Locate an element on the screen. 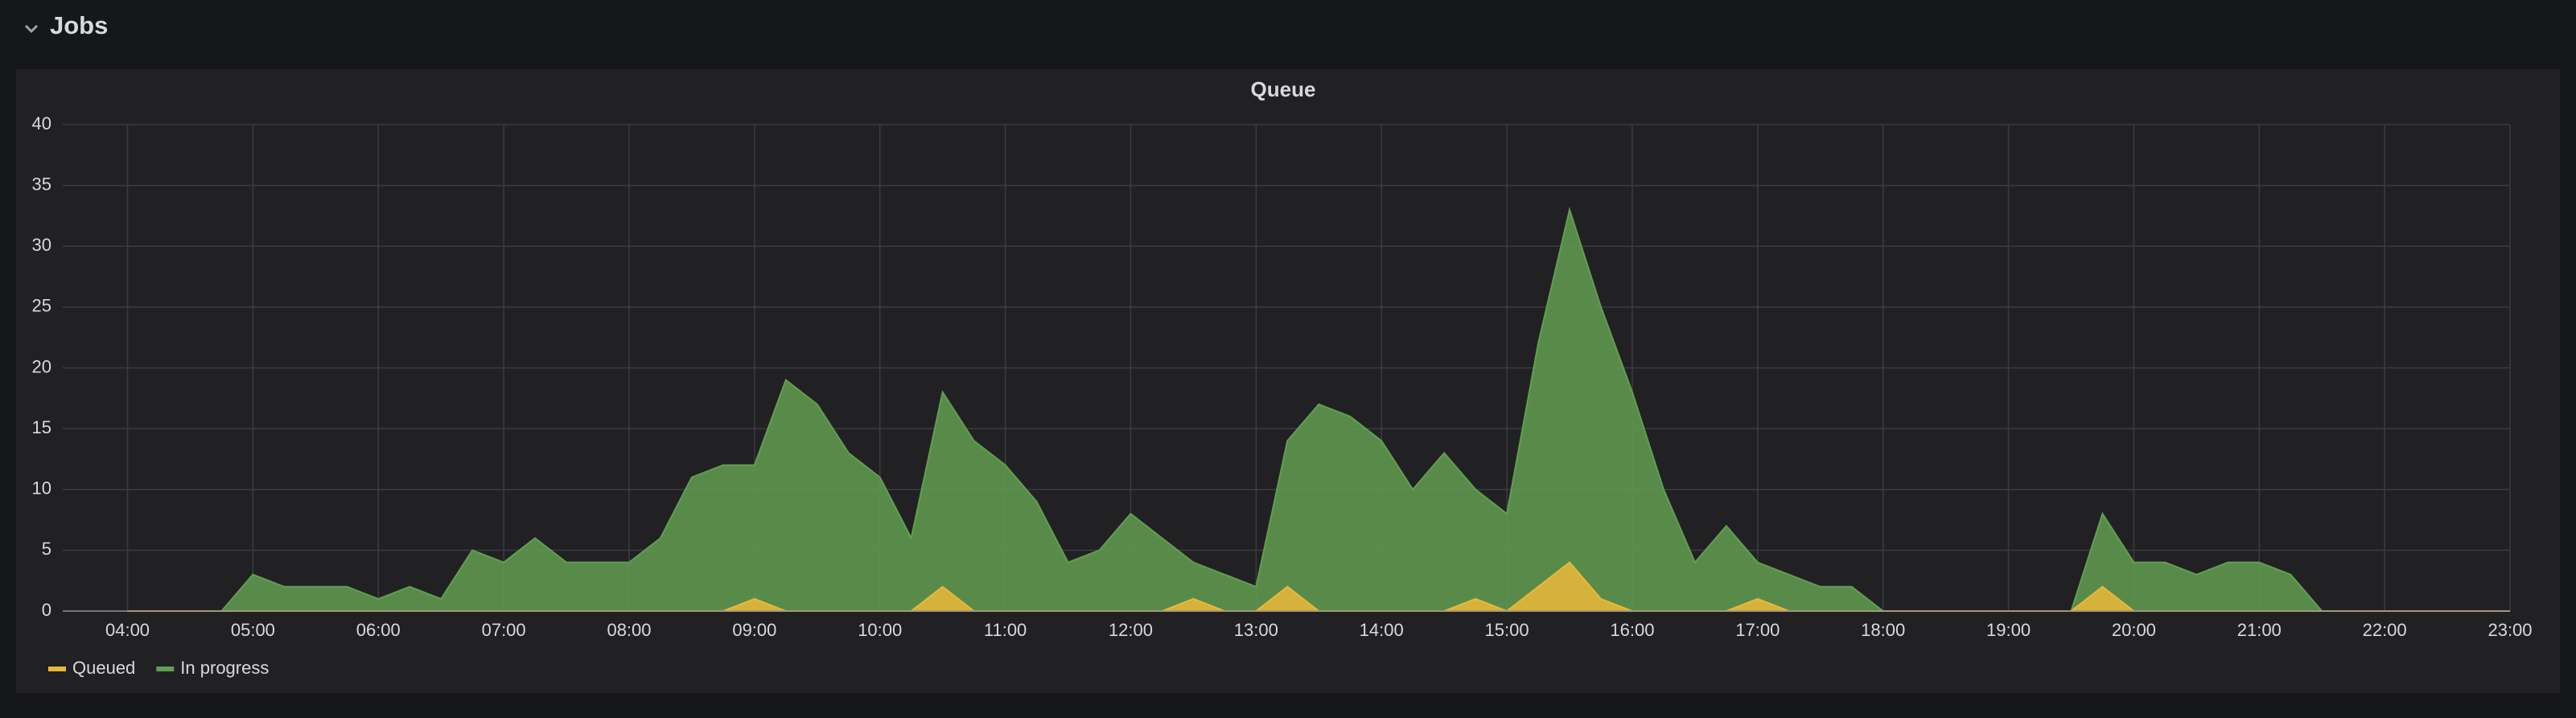  row-title: Jobs is located at coordinates (79, 25).